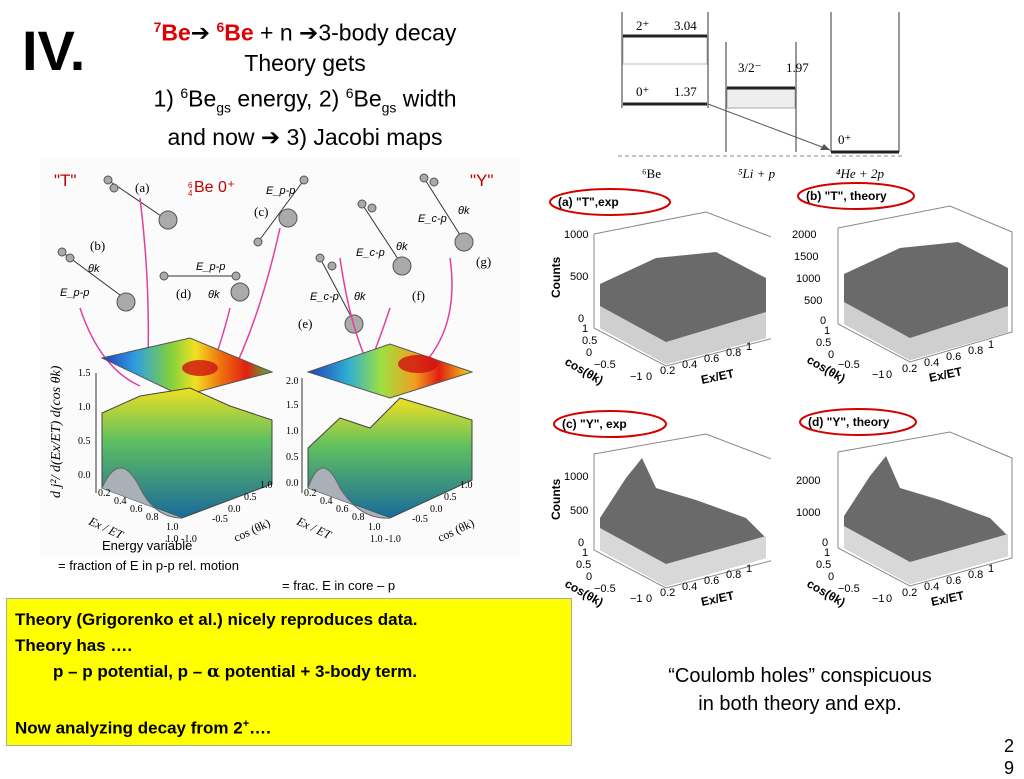 Image resolution: width=1024 pixels, height=779 pixels. What do you see at coordinates (806, 257) in the screenshot?
I see `z-tick: 1500` at bounding box center [806, 257].